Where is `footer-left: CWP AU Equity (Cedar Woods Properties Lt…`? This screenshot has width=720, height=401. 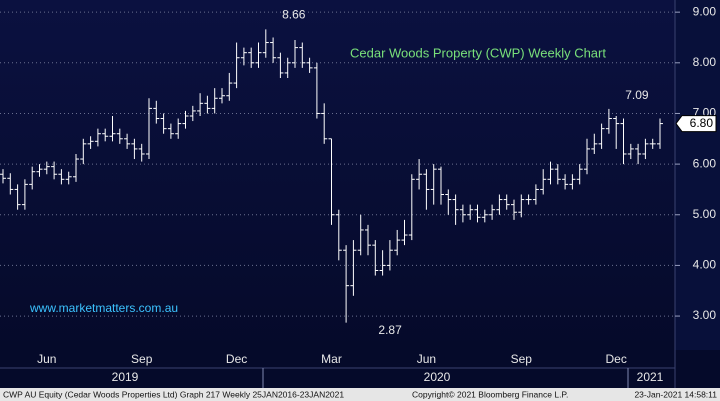
footer-left: CWP AU Equity (Cedar Woods Properties Lt… is located at coordinates (173, 394).